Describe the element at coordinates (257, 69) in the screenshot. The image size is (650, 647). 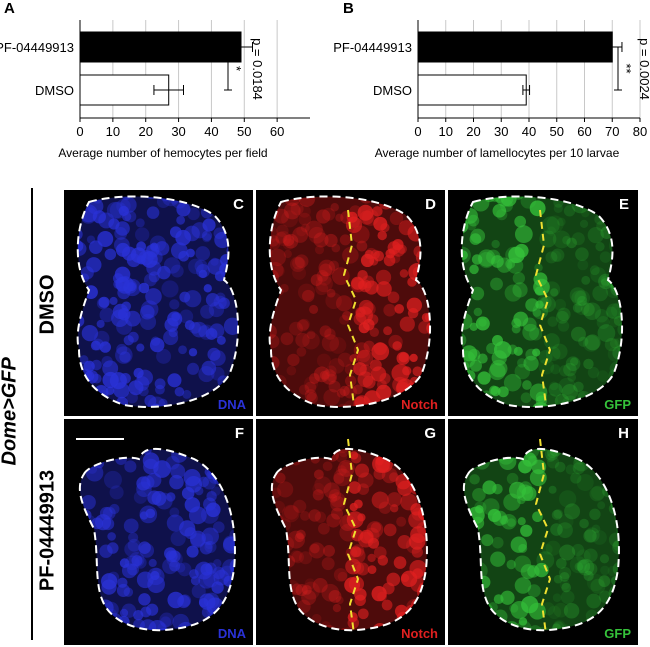
I see `p-value: p = 0.0184` at that location.